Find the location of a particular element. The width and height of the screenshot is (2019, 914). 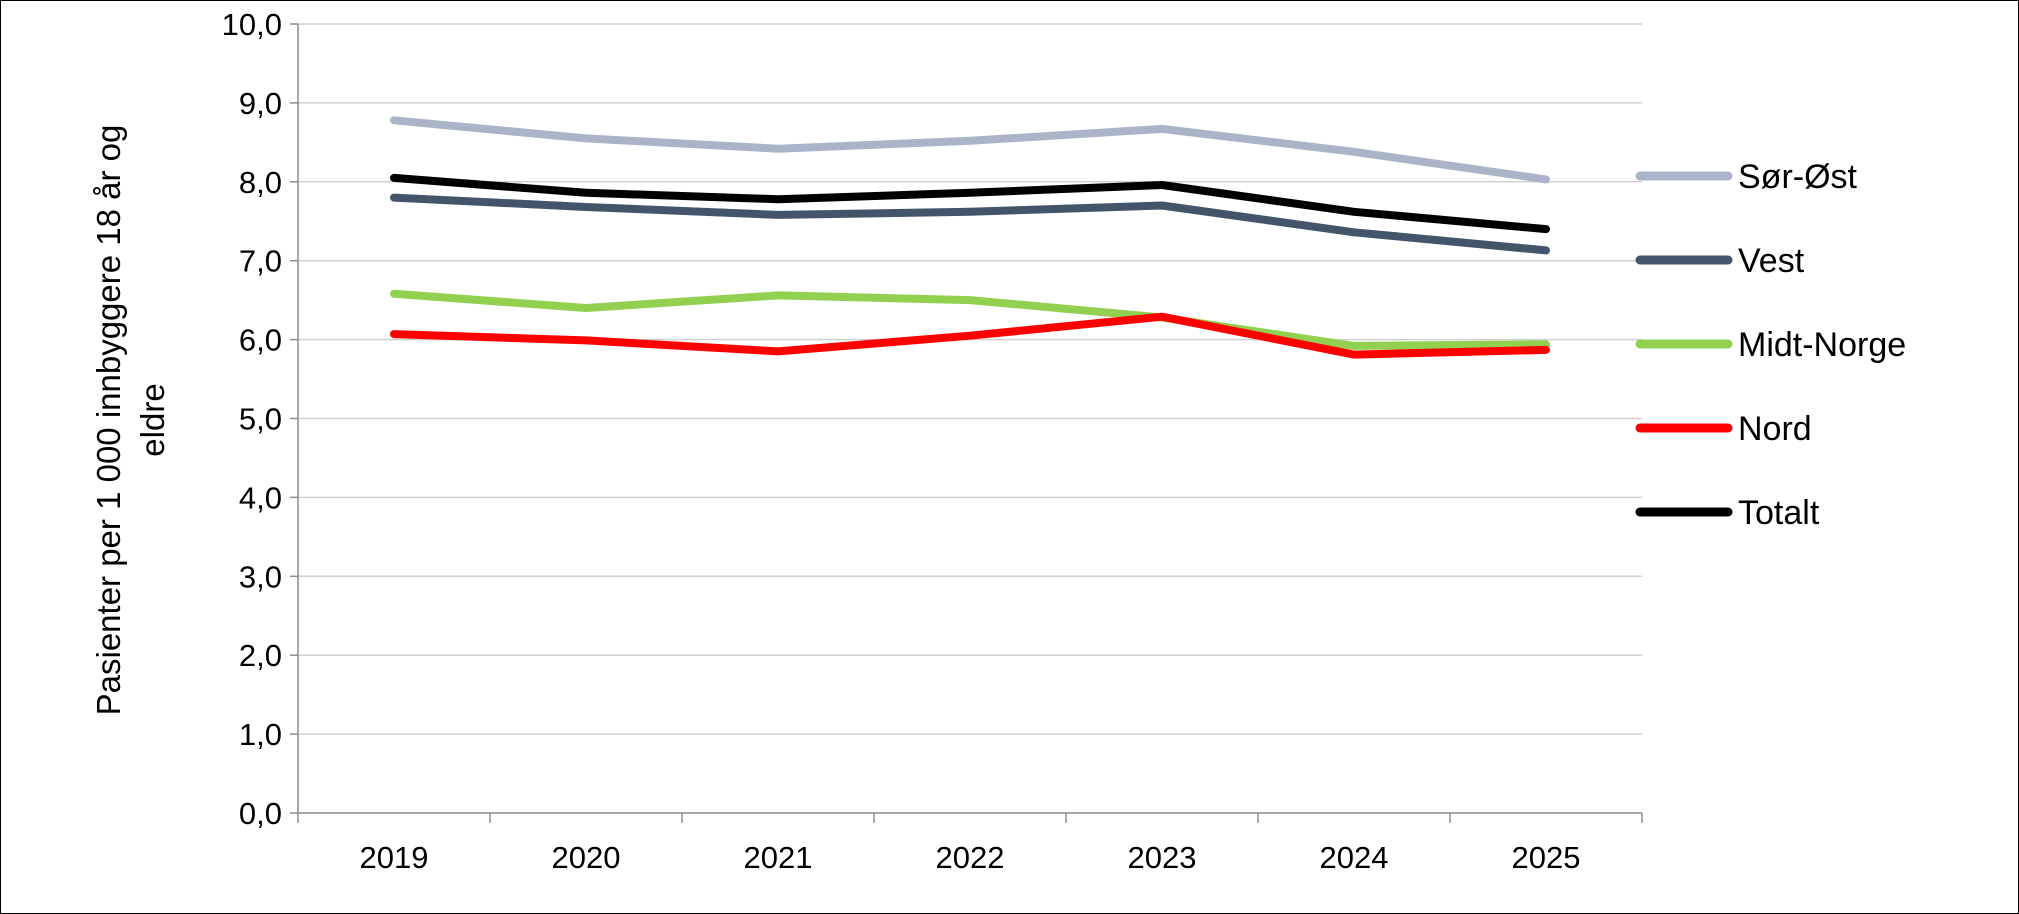

y-tick-label: 3,0 is located at coordinates (260, 576).